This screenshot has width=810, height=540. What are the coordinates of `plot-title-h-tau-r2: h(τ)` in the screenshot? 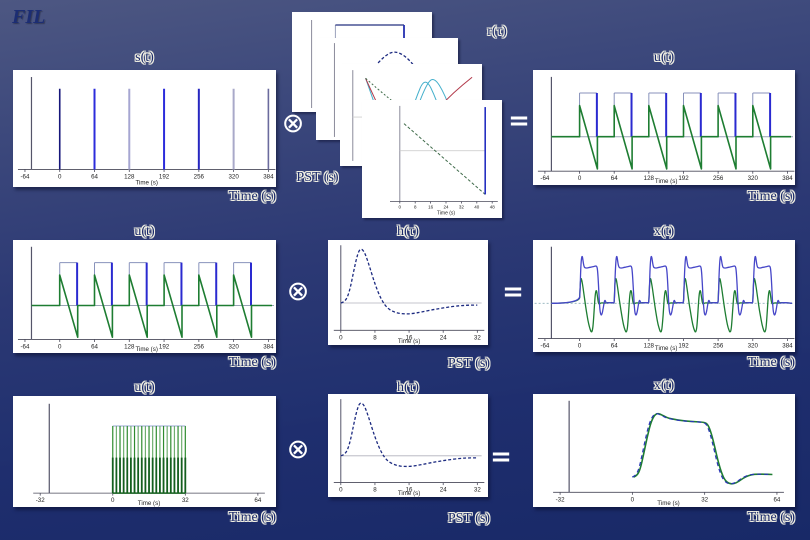 It's located at (408, 231).